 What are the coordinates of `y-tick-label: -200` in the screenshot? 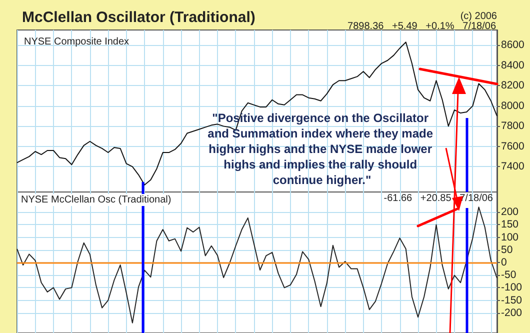 It's located at (511, 312).